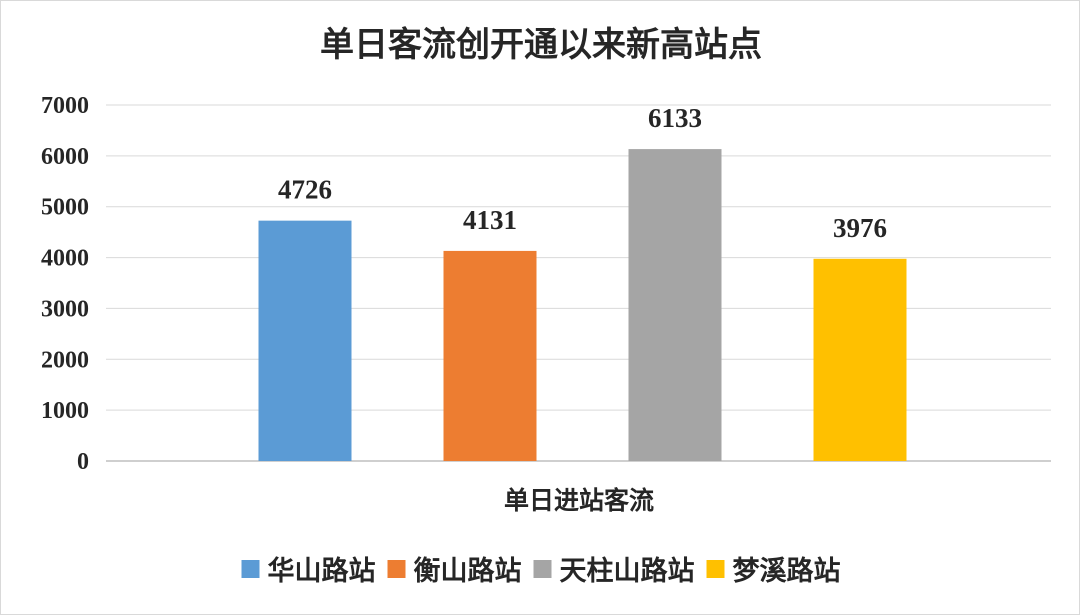 The width and height of the screenshot is (1080, 616). I want to click on y-tick-label: 2000, so click(65, 360).